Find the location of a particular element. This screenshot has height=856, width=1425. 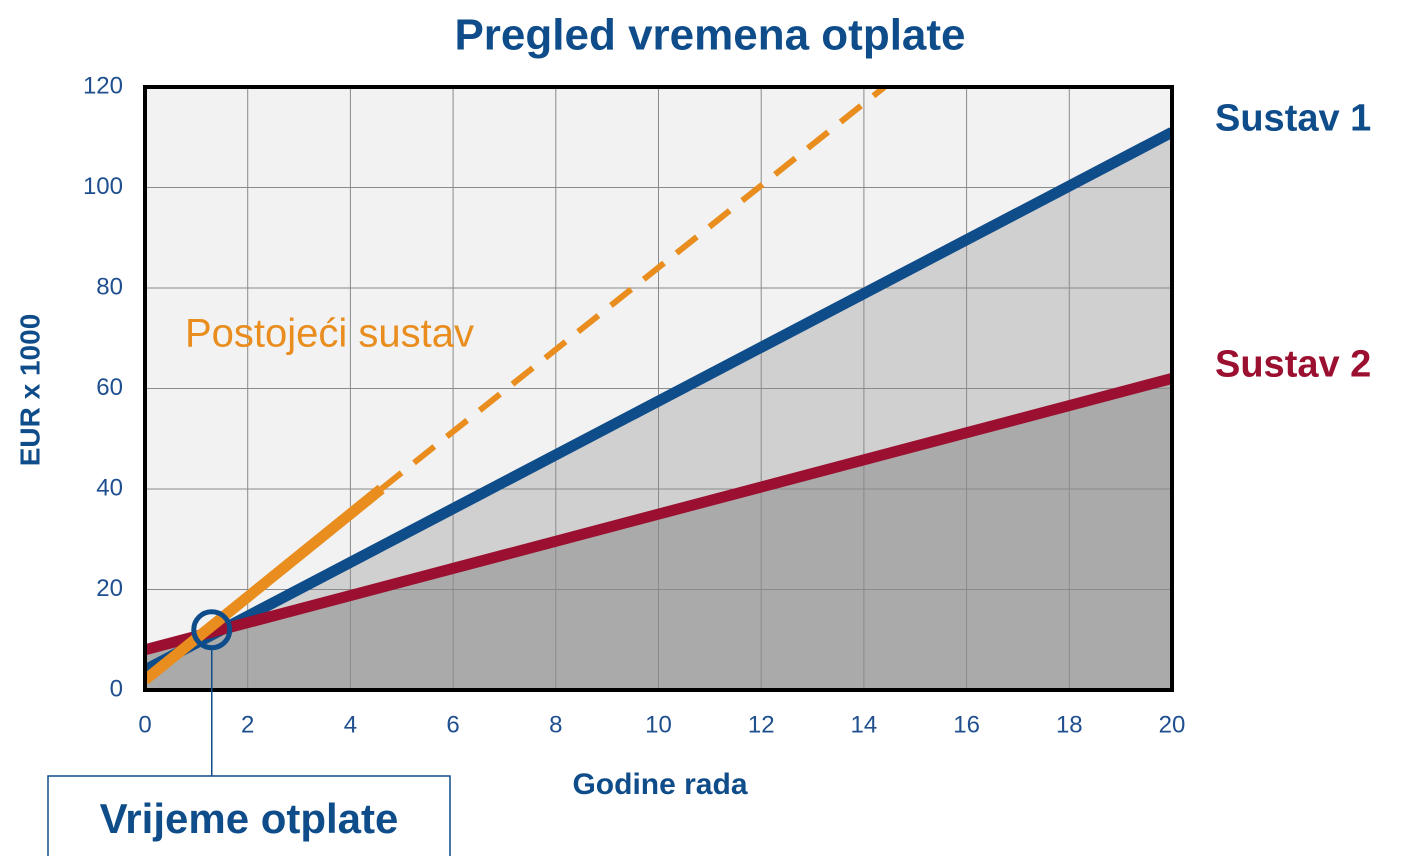

chart-title: Pregled vremena otplate is located at coordinates (709, 35).